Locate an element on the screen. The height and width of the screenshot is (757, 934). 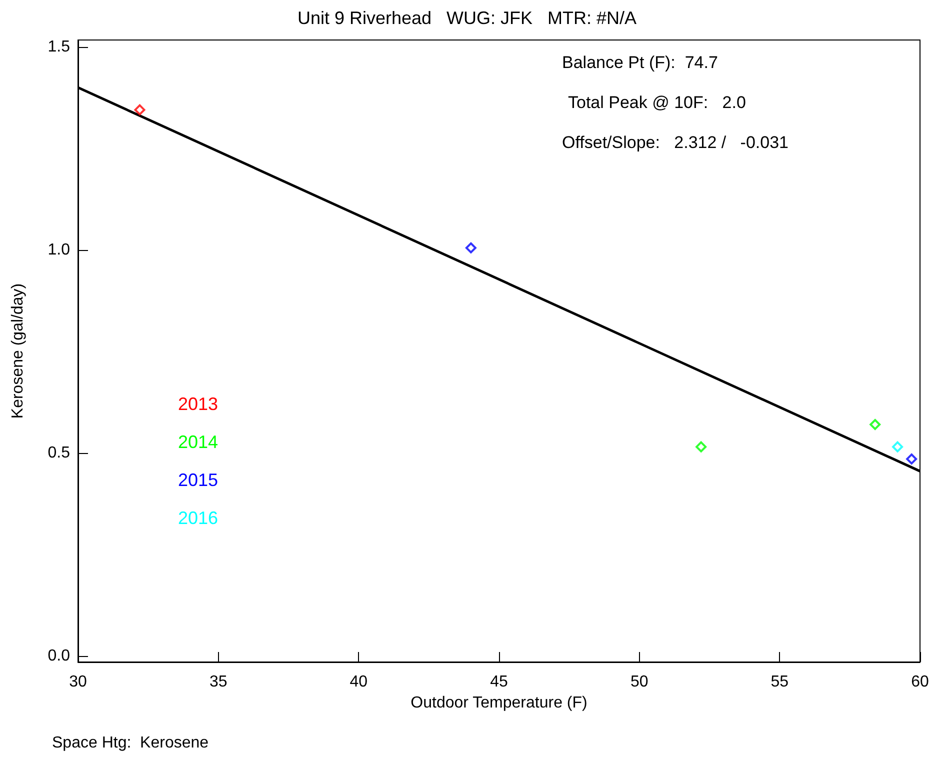
x-tick-label: 45 is located at coordinates (499, 682).